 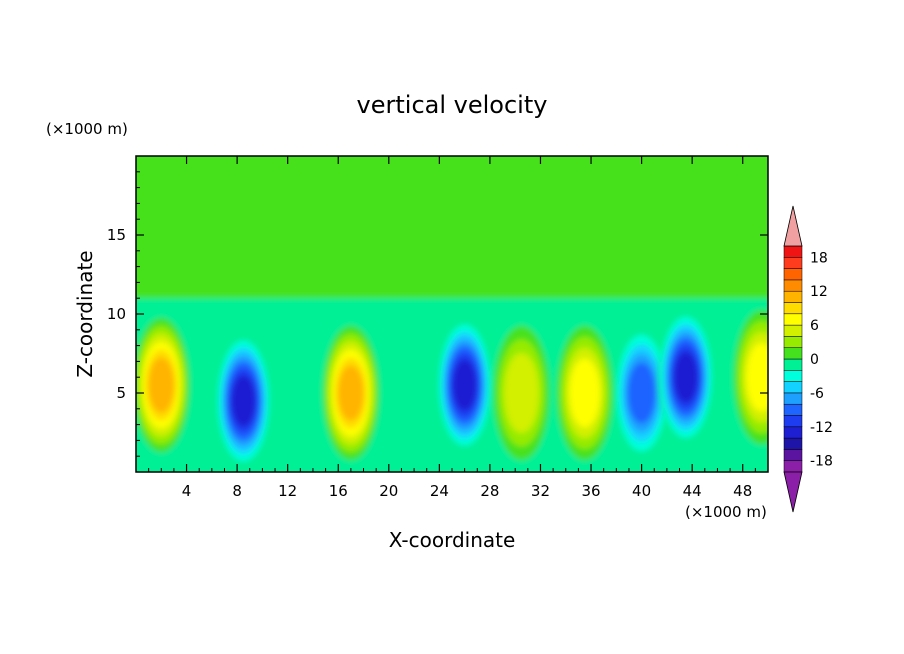 I want to click on y-tick-label: 5, so click(x=121, y=393).